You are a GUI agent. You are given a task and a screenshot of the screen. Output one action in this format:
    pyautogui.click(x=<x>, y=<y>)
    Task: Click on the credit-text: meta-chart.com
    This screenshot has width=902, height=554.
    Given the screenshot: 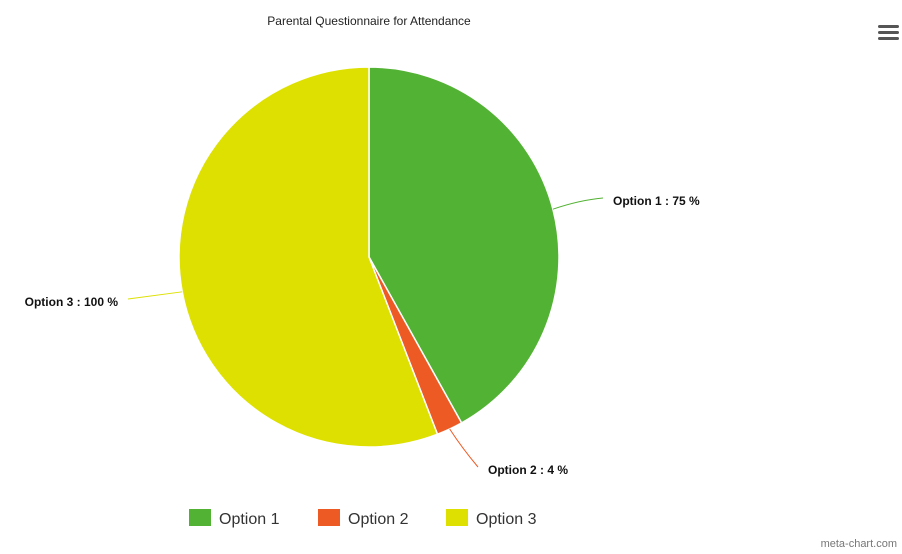 What is the action you would take?
    pyautogui.click(x=859, y=544)
    